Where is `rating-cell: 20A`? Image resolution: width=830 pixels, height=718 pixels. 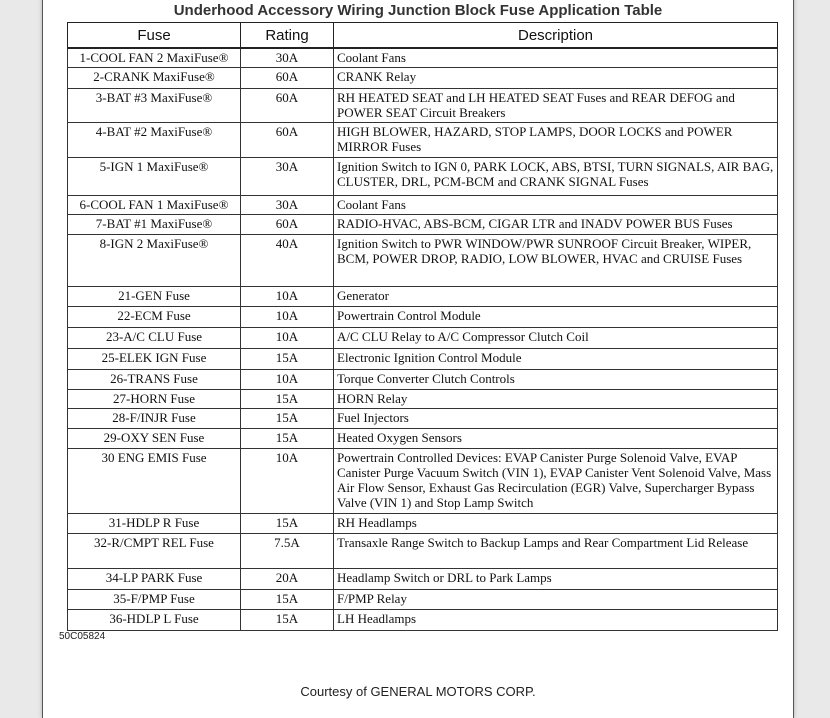
rating-cell: 20A is located at coordinates (287, 578).